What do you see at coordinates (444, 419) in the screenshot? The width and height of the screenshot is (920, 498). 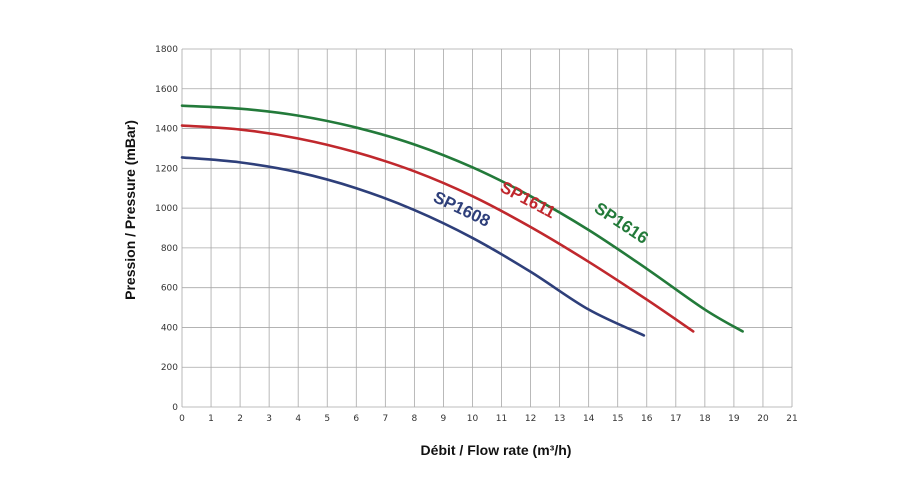 I see `x-tick-label: 9` at bounding box center [444, 419].